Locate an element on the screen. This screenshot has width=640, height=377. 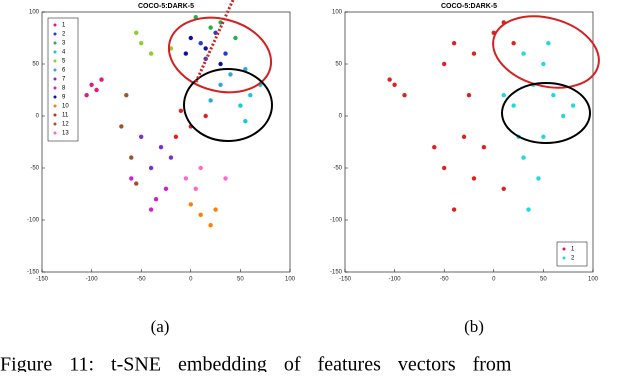
x-tick-label: -150 is located at coordinates (42, 280).